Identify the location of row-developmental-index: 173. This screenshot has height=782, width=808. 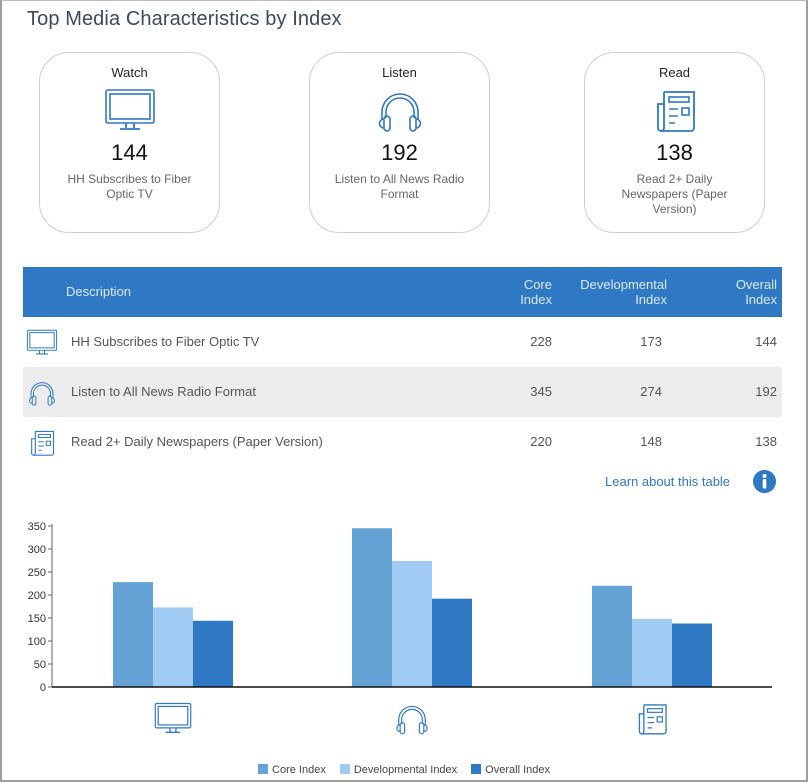
(651, 341).